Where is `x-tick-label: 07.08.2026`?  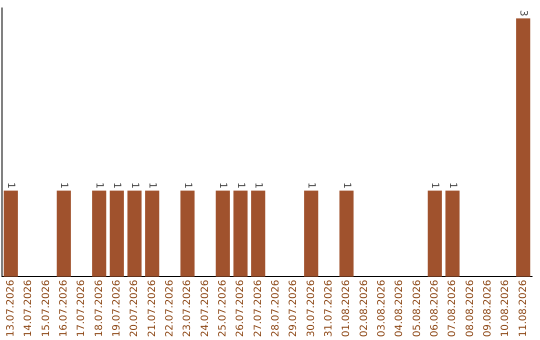
x-tick-label: 07.08.2026 is located at coordinates (452, 309).